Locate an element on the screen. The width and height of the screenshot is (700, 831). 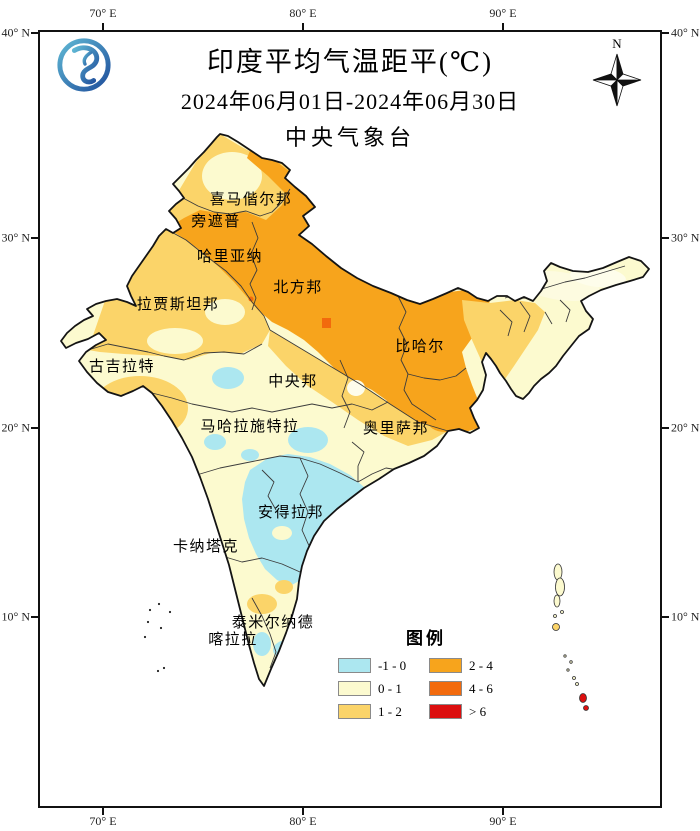
lon-label-top: 70° E is located at coordinates (103, 13).